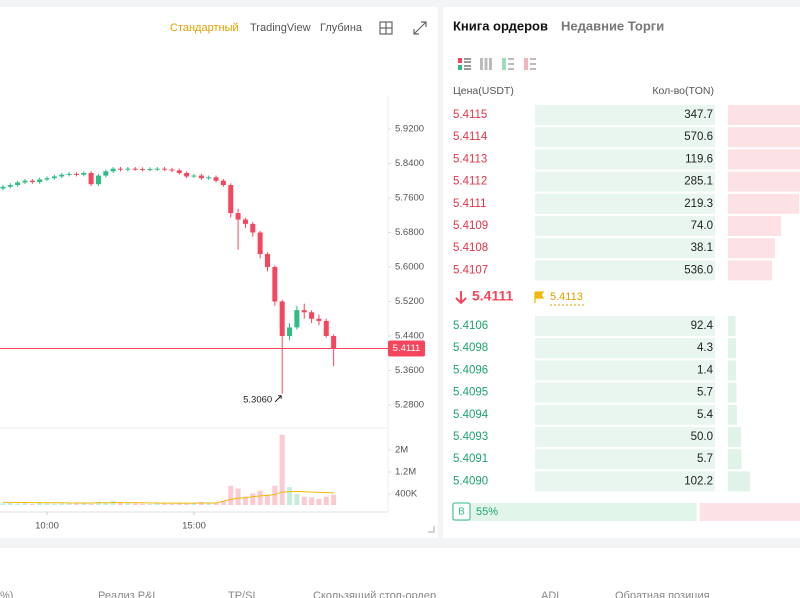  What do you see at coordinates (47, 526) in the screenshot?
I see `x-tick-label: 10:00` at bounding box center [47, 526].